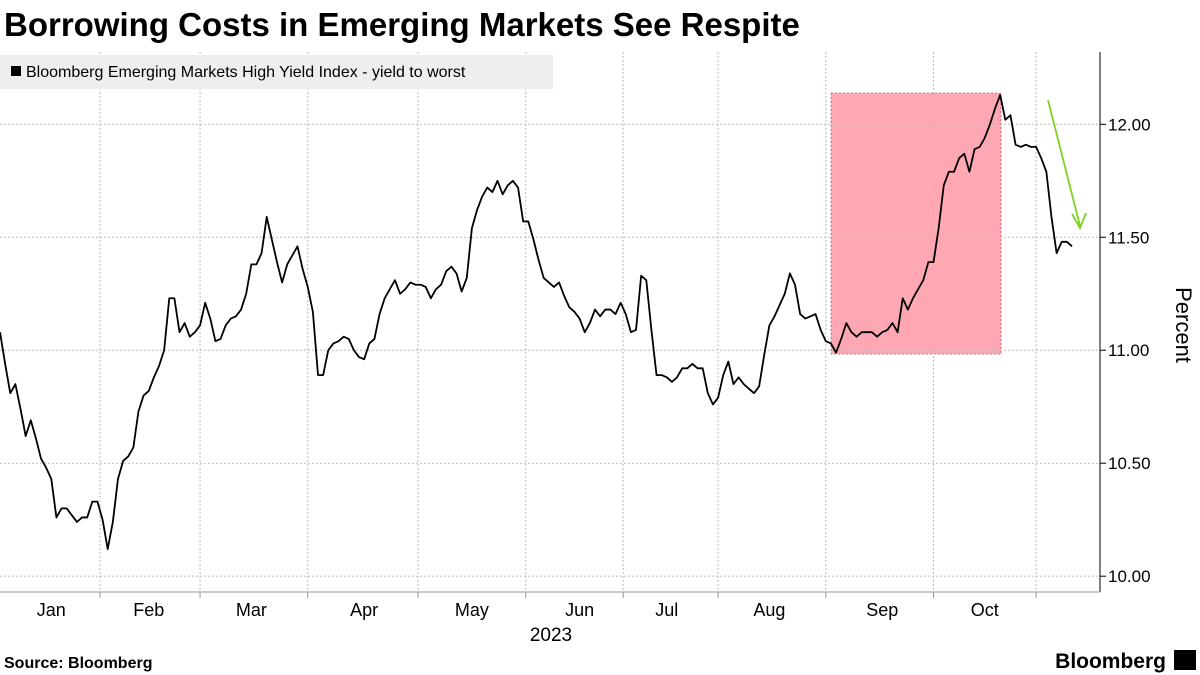 This screenshot has width=1200, height=675. What do you see at coordinates (1064, 163) in the screenshot?
I see `arrow` at bounding box center [1064, 163].